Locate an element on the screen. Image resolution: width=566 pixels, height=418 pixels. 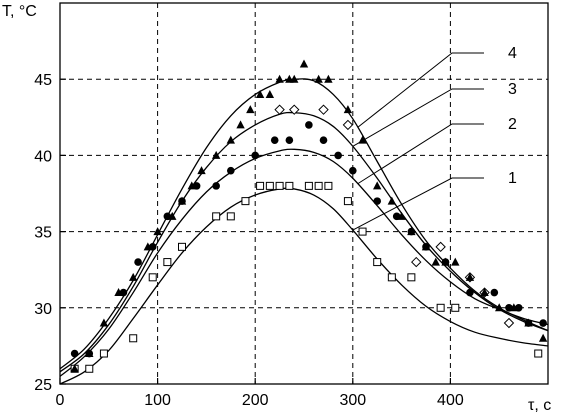
x-axis-label: τ, c is located at coordinates (539, 405).